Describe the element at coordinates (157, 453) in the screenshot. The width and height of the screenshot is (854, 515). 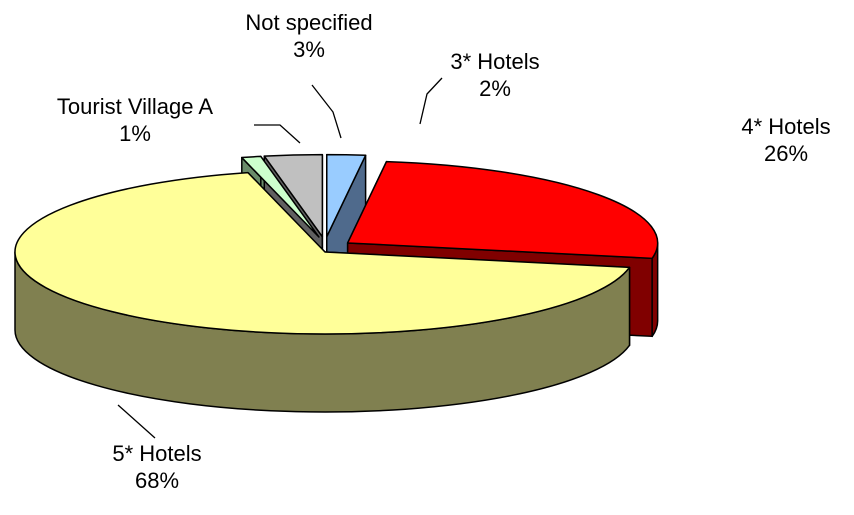
I see `data-label-name: 5* Hotels` at that location.